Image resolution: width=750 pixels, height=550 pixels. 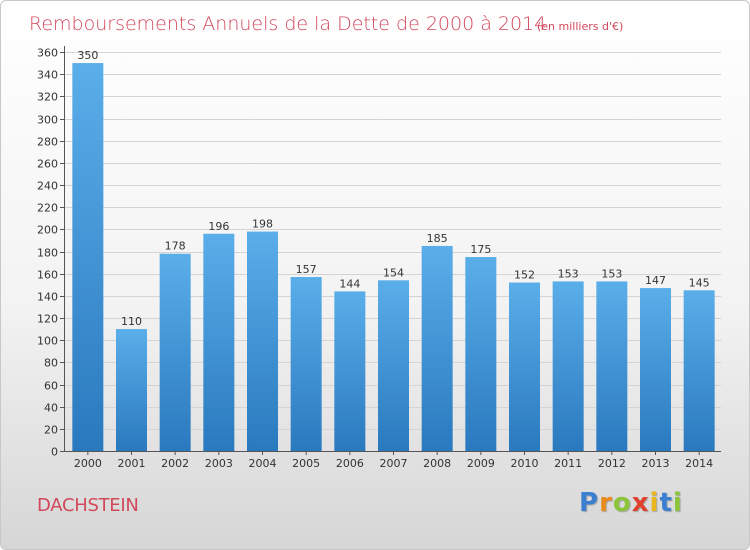 What do you see at coordinates (568, 366) in the screenshot?
I see `bar-2011` at bounding box center [568, 366].